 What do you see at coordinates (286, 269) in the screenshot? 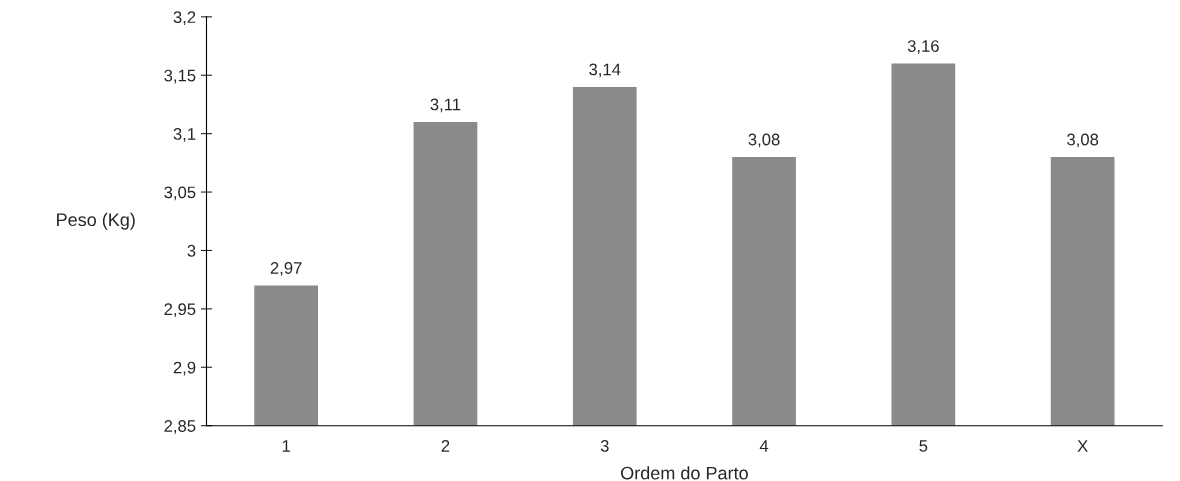
I see `data-label: 2,97` at bounding box center [286, 269].